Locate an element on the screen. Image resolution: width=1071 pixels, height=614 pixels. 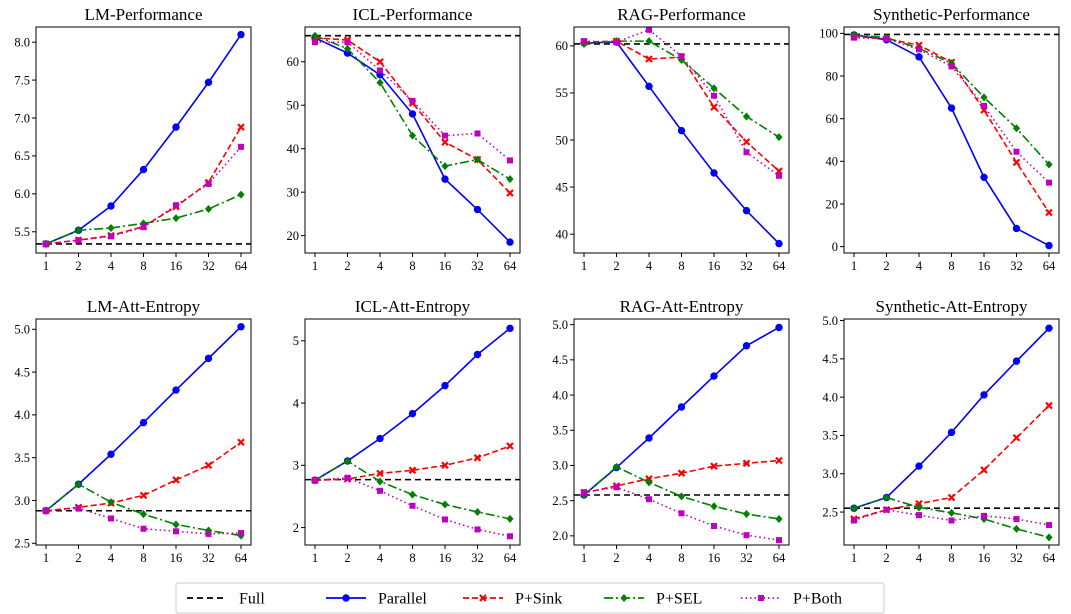
legend: Full Parallel P+Sink P+SEL P+Both is located at coordinates (530, 598).